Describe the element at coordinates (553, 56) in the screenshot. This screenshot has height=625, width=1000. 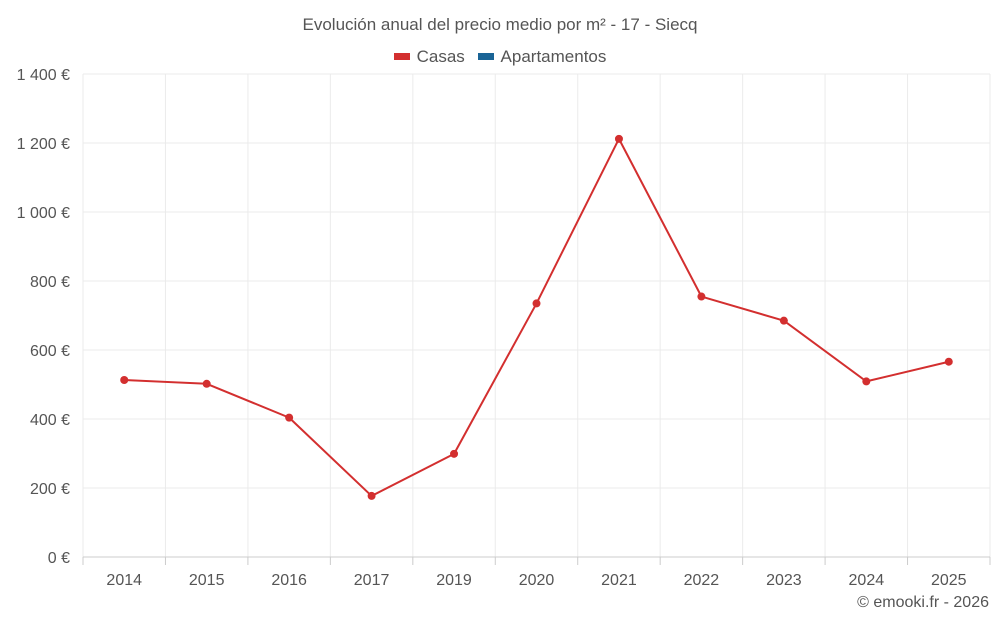
I see `legend-label-apartamentos: Apartamentos` at that location.